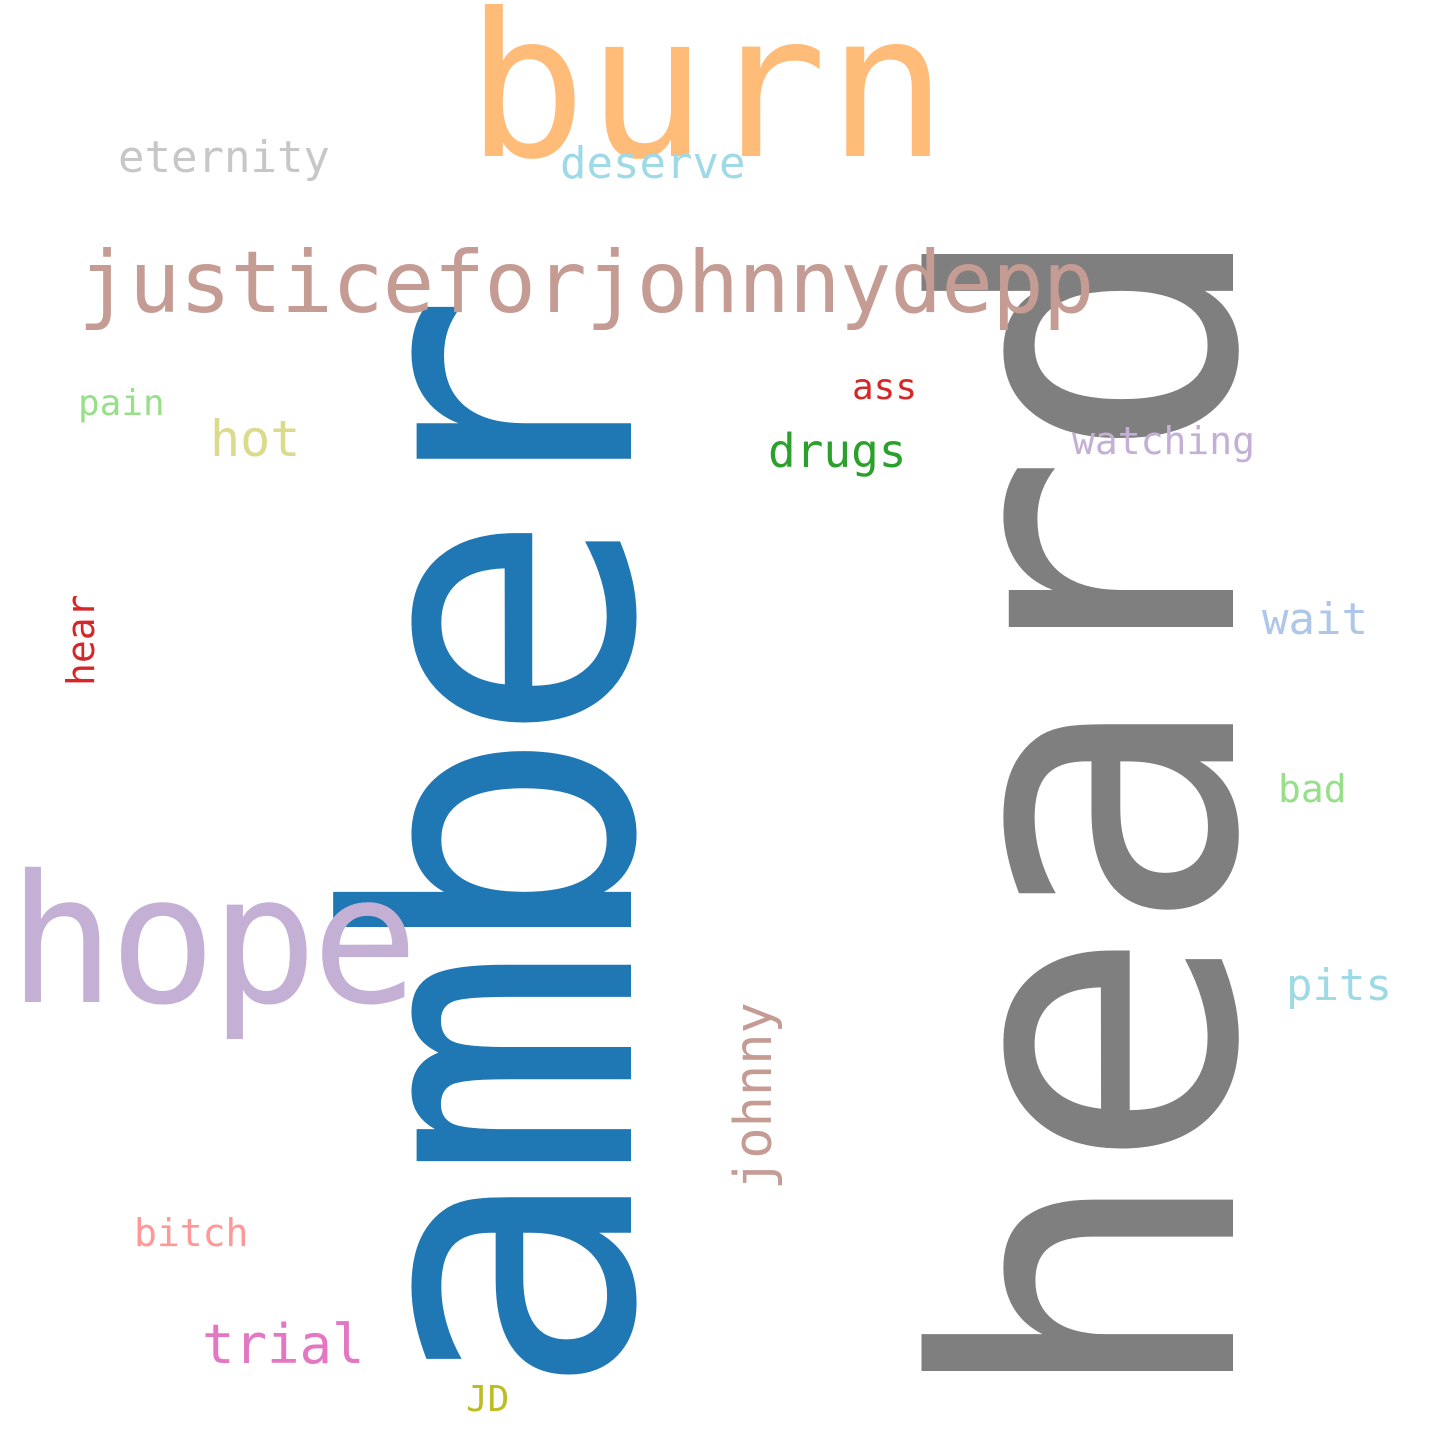 The image size is (1440, 1440). What do you see at coordinates (653, 163) in the screenshot?
I see `word-deserve: deserve` at bounding box center [653, 163].